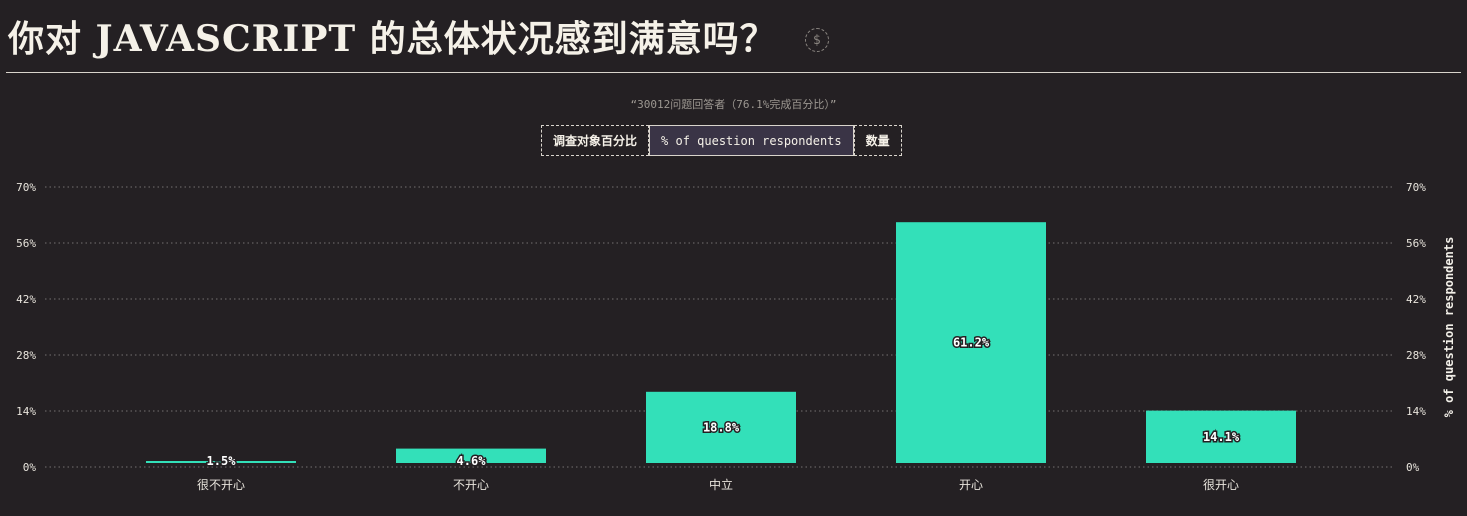 The height and width of the screenshot is (516, 1467). What do you see at coordinates (1449, 327) in the screenshot?
I see `y-axis-title: % of question respondents` at bounding box center [1449, 327].